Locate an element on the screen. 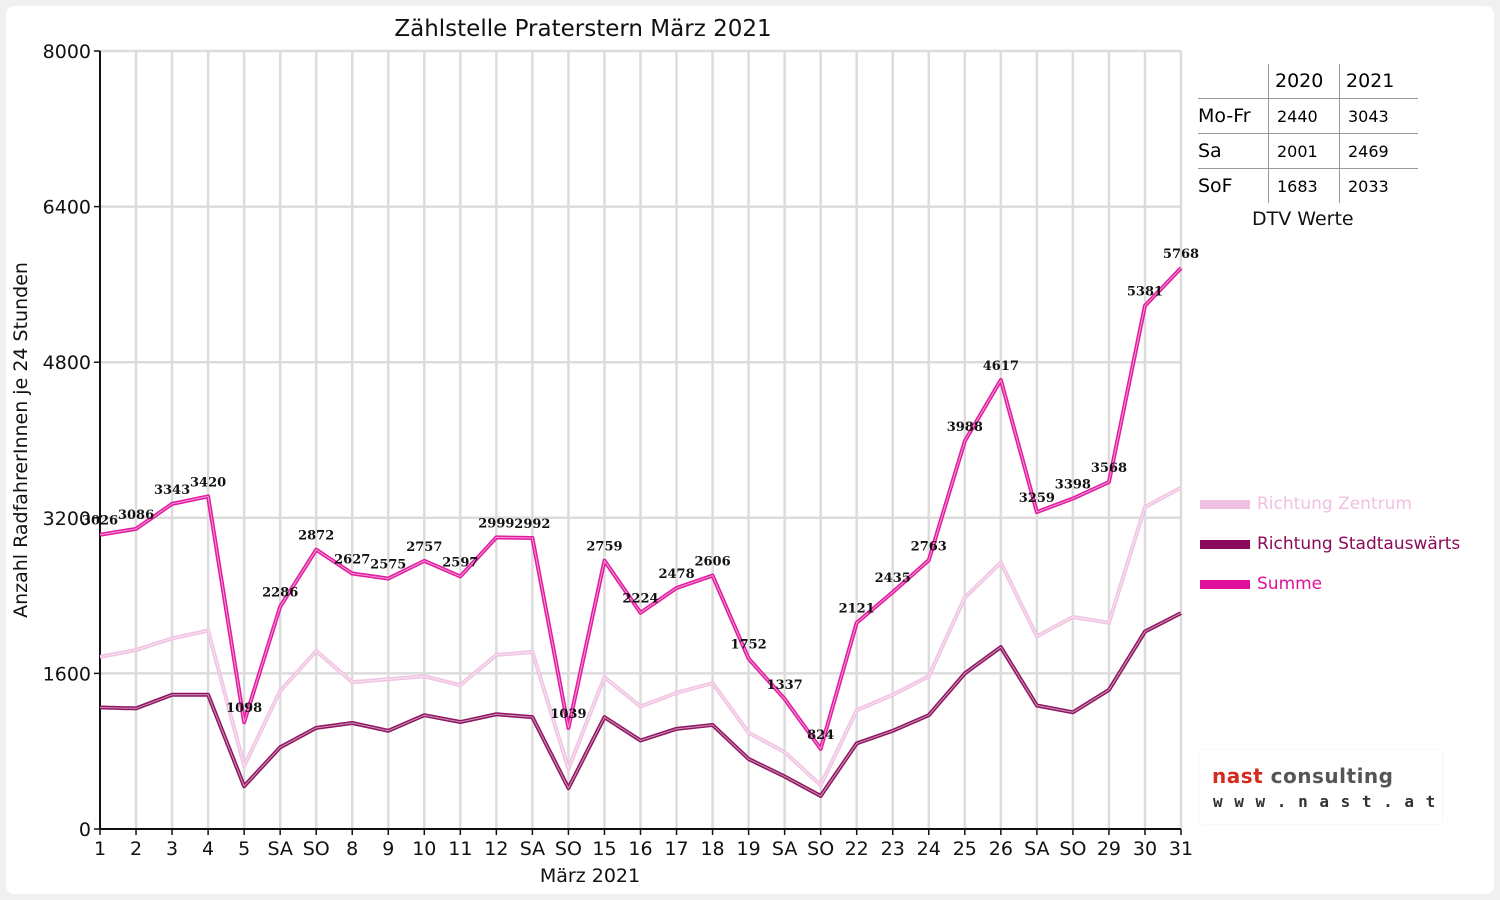  logo-brand: nast consulting is located at coordinates (1302, 776).